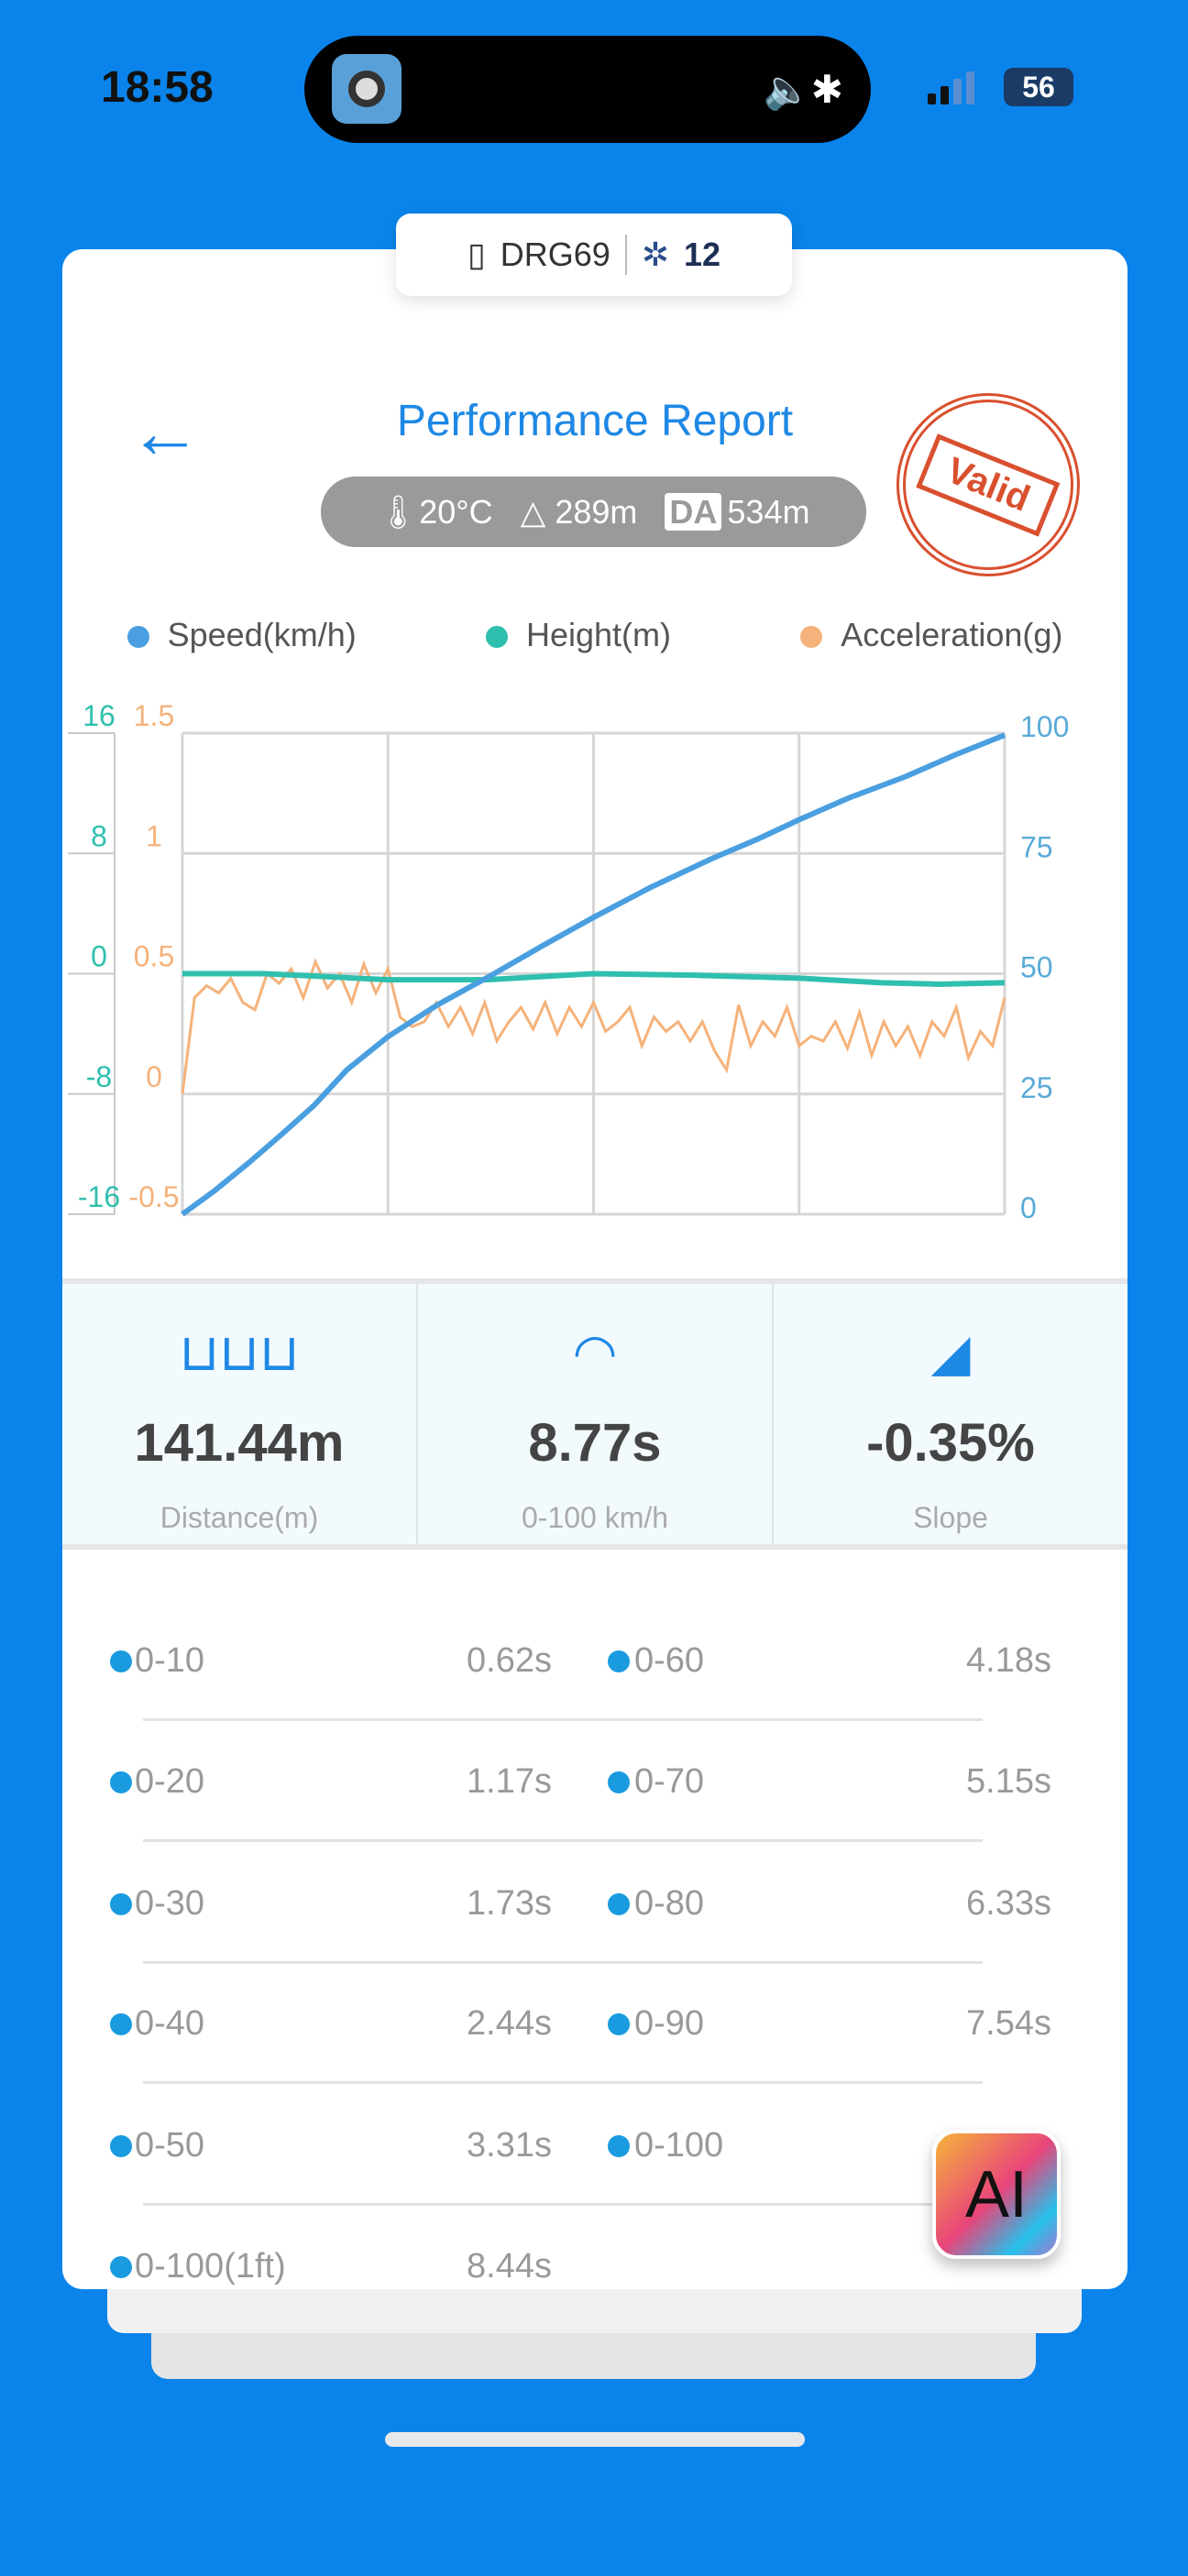 The height and width of the screenshot is (2576, 1188). What do you see at coordinates (153, 1196) in the screenshot?
I see `accel-tick-label: -0.5` at bounding box center [153, 1196].